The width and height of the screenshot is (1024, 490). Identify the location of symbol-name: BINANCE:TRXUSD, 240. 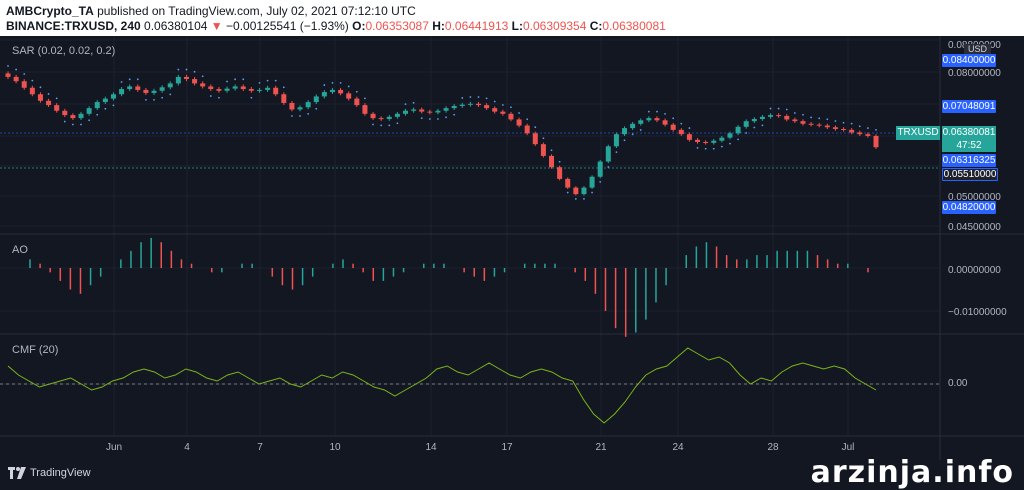
(73, 26).